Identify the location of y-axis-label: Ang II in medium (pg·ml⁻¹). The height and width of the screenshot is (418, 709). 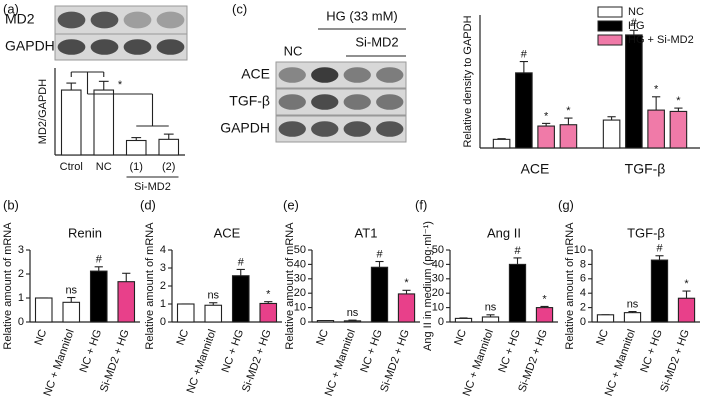
(428, 286).